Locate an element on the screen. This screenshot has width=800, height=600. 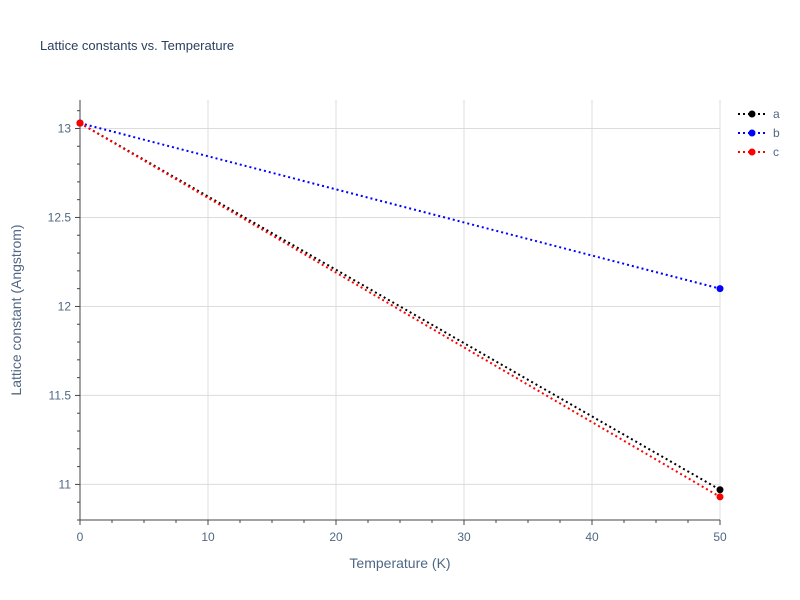
x-tick-label: 30 is located at coordinates (464, 537).